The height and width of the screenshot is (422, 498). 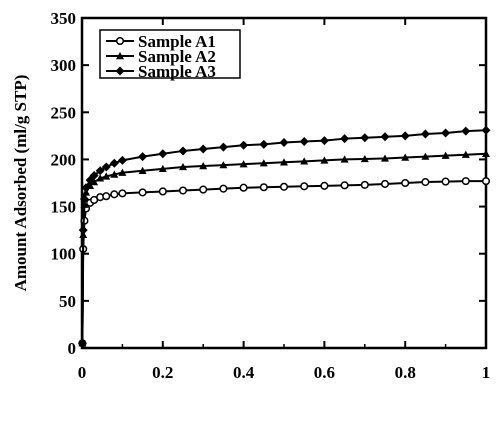 I want to click on legend-label-sample-a2: Sample A2, so click(x=177, y=56).